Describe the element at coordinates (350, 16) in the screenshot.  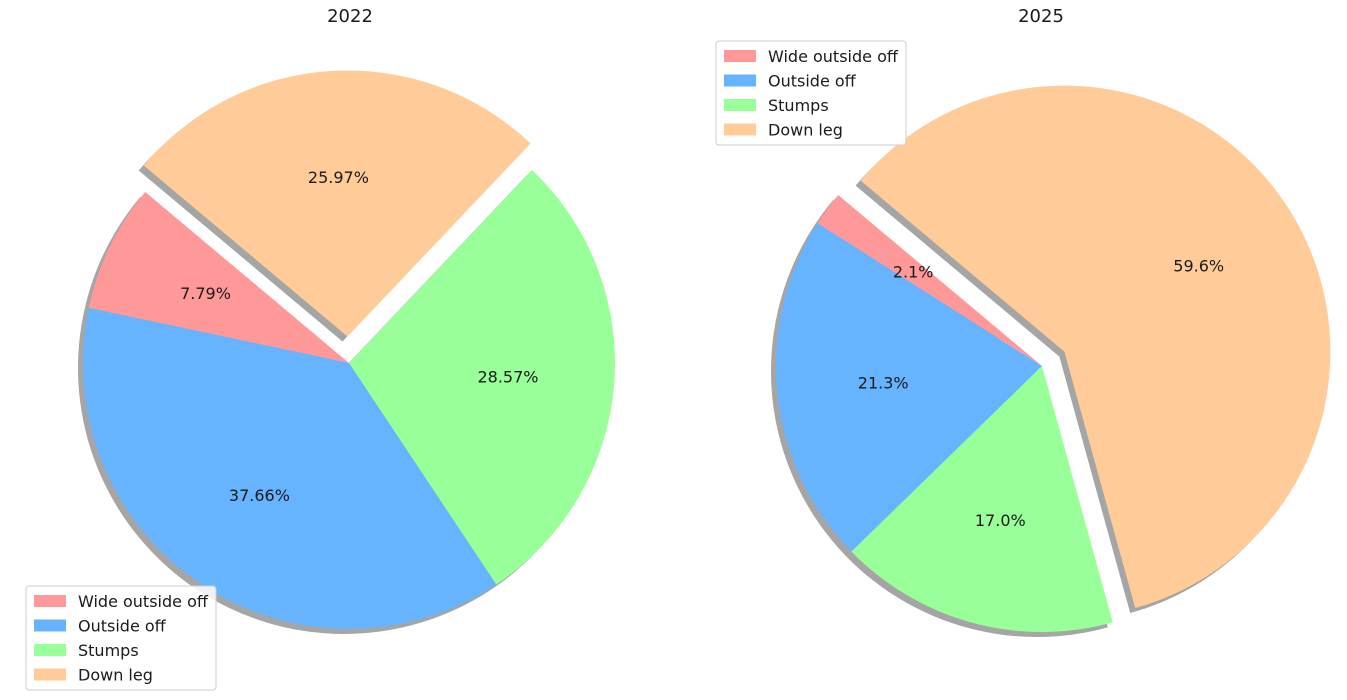
I see `chart-title-2022: 2022` at that location.